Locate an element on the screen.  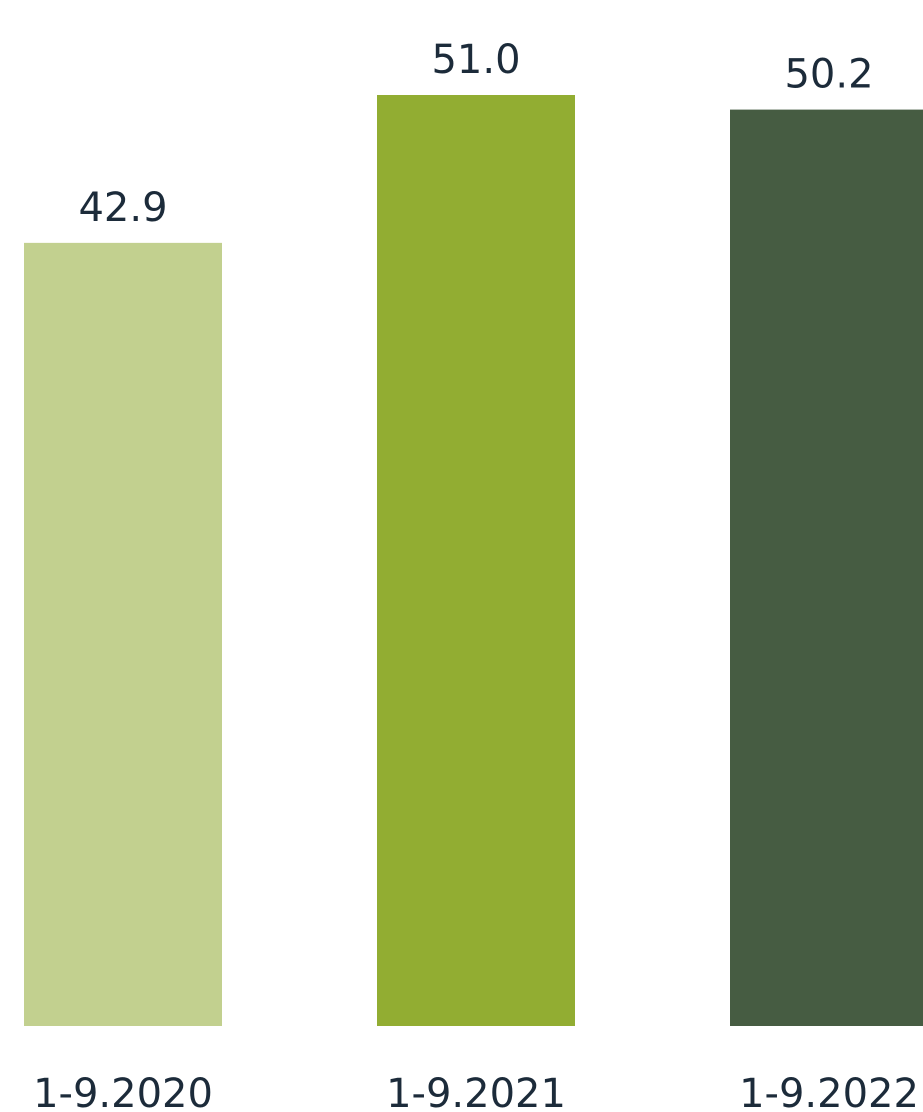
value-label: 50.2 is located at coordinates (828, 75).